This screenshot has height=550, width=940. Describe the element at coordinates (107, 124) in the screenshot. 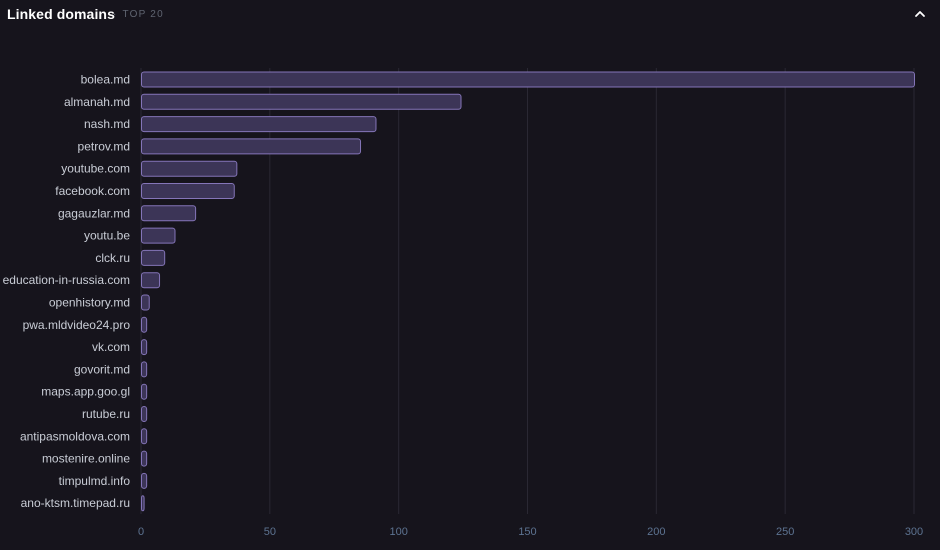

I see `category-label-2: nash.md` at that location.